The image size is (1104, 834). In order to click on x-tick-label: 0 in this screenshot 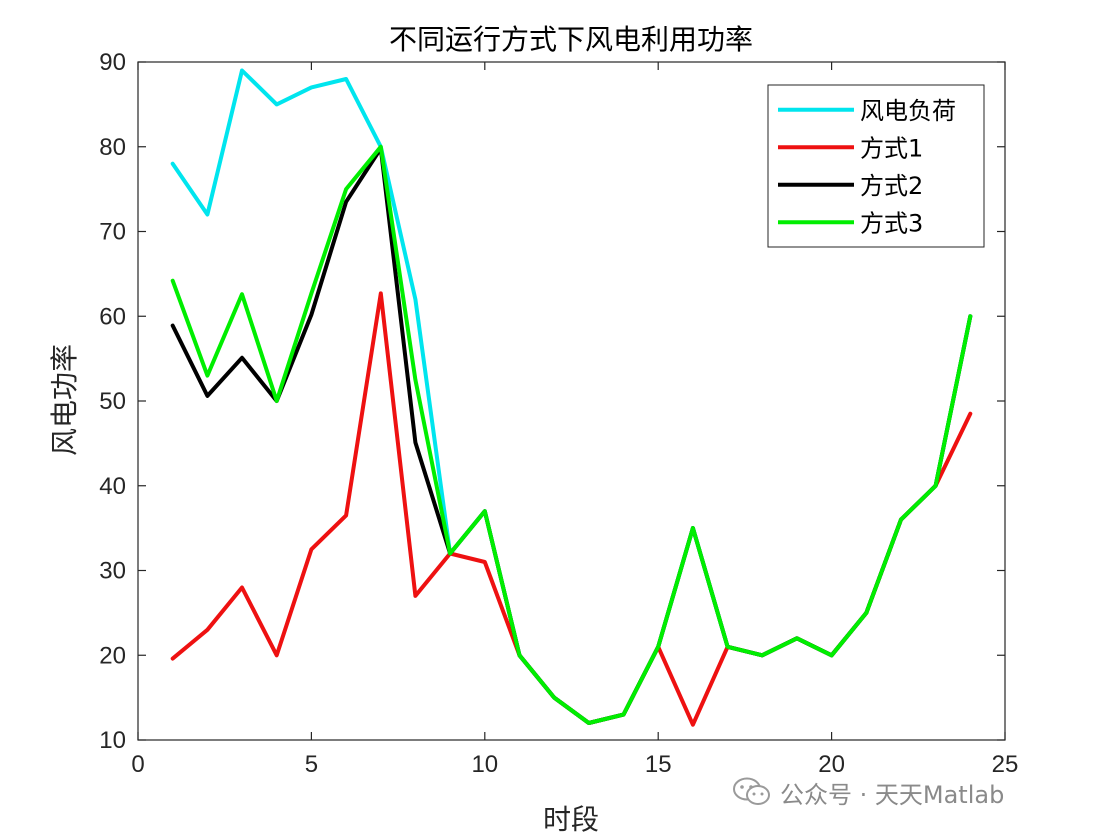, I will do `click(137, 764)`.